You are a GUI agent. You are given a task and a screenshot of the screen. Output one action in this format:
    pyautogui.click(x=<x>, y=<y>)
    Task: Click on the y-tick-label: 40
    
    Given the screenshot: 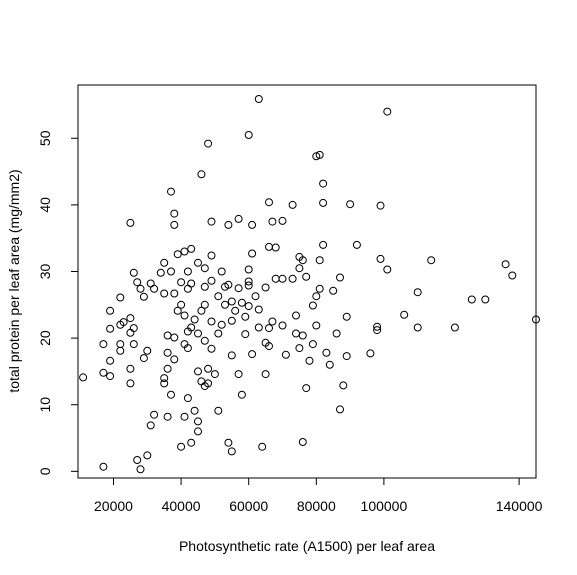 What is the action you would take?
    pyautogui.click(x=45, y=205)
    